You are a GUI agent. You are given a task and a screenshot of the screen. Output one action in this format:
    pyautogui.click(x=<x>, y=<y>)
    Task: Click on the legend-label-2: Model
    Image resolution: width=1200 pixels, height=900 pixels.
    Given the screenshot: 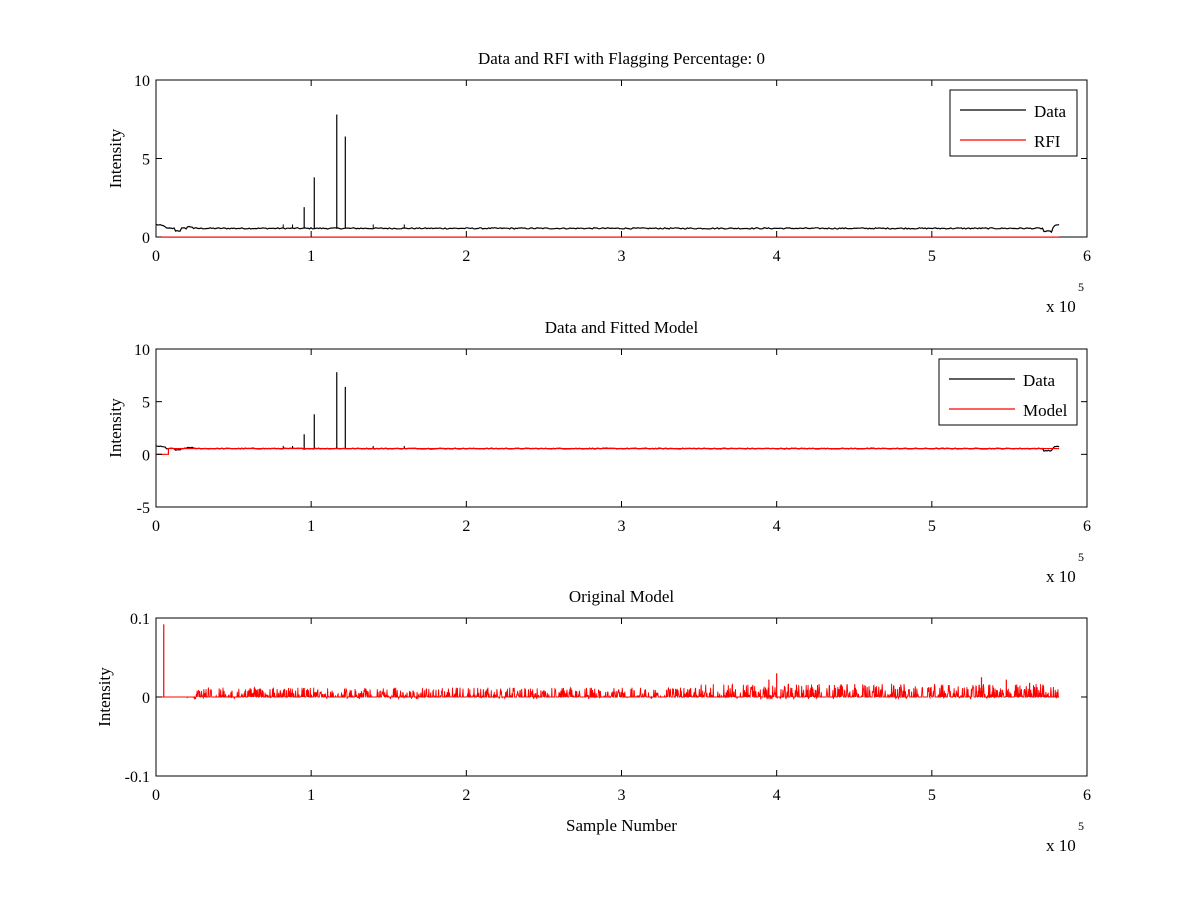 What is the action you would take?
    pyautogui.click(x=1045, y=410)
    